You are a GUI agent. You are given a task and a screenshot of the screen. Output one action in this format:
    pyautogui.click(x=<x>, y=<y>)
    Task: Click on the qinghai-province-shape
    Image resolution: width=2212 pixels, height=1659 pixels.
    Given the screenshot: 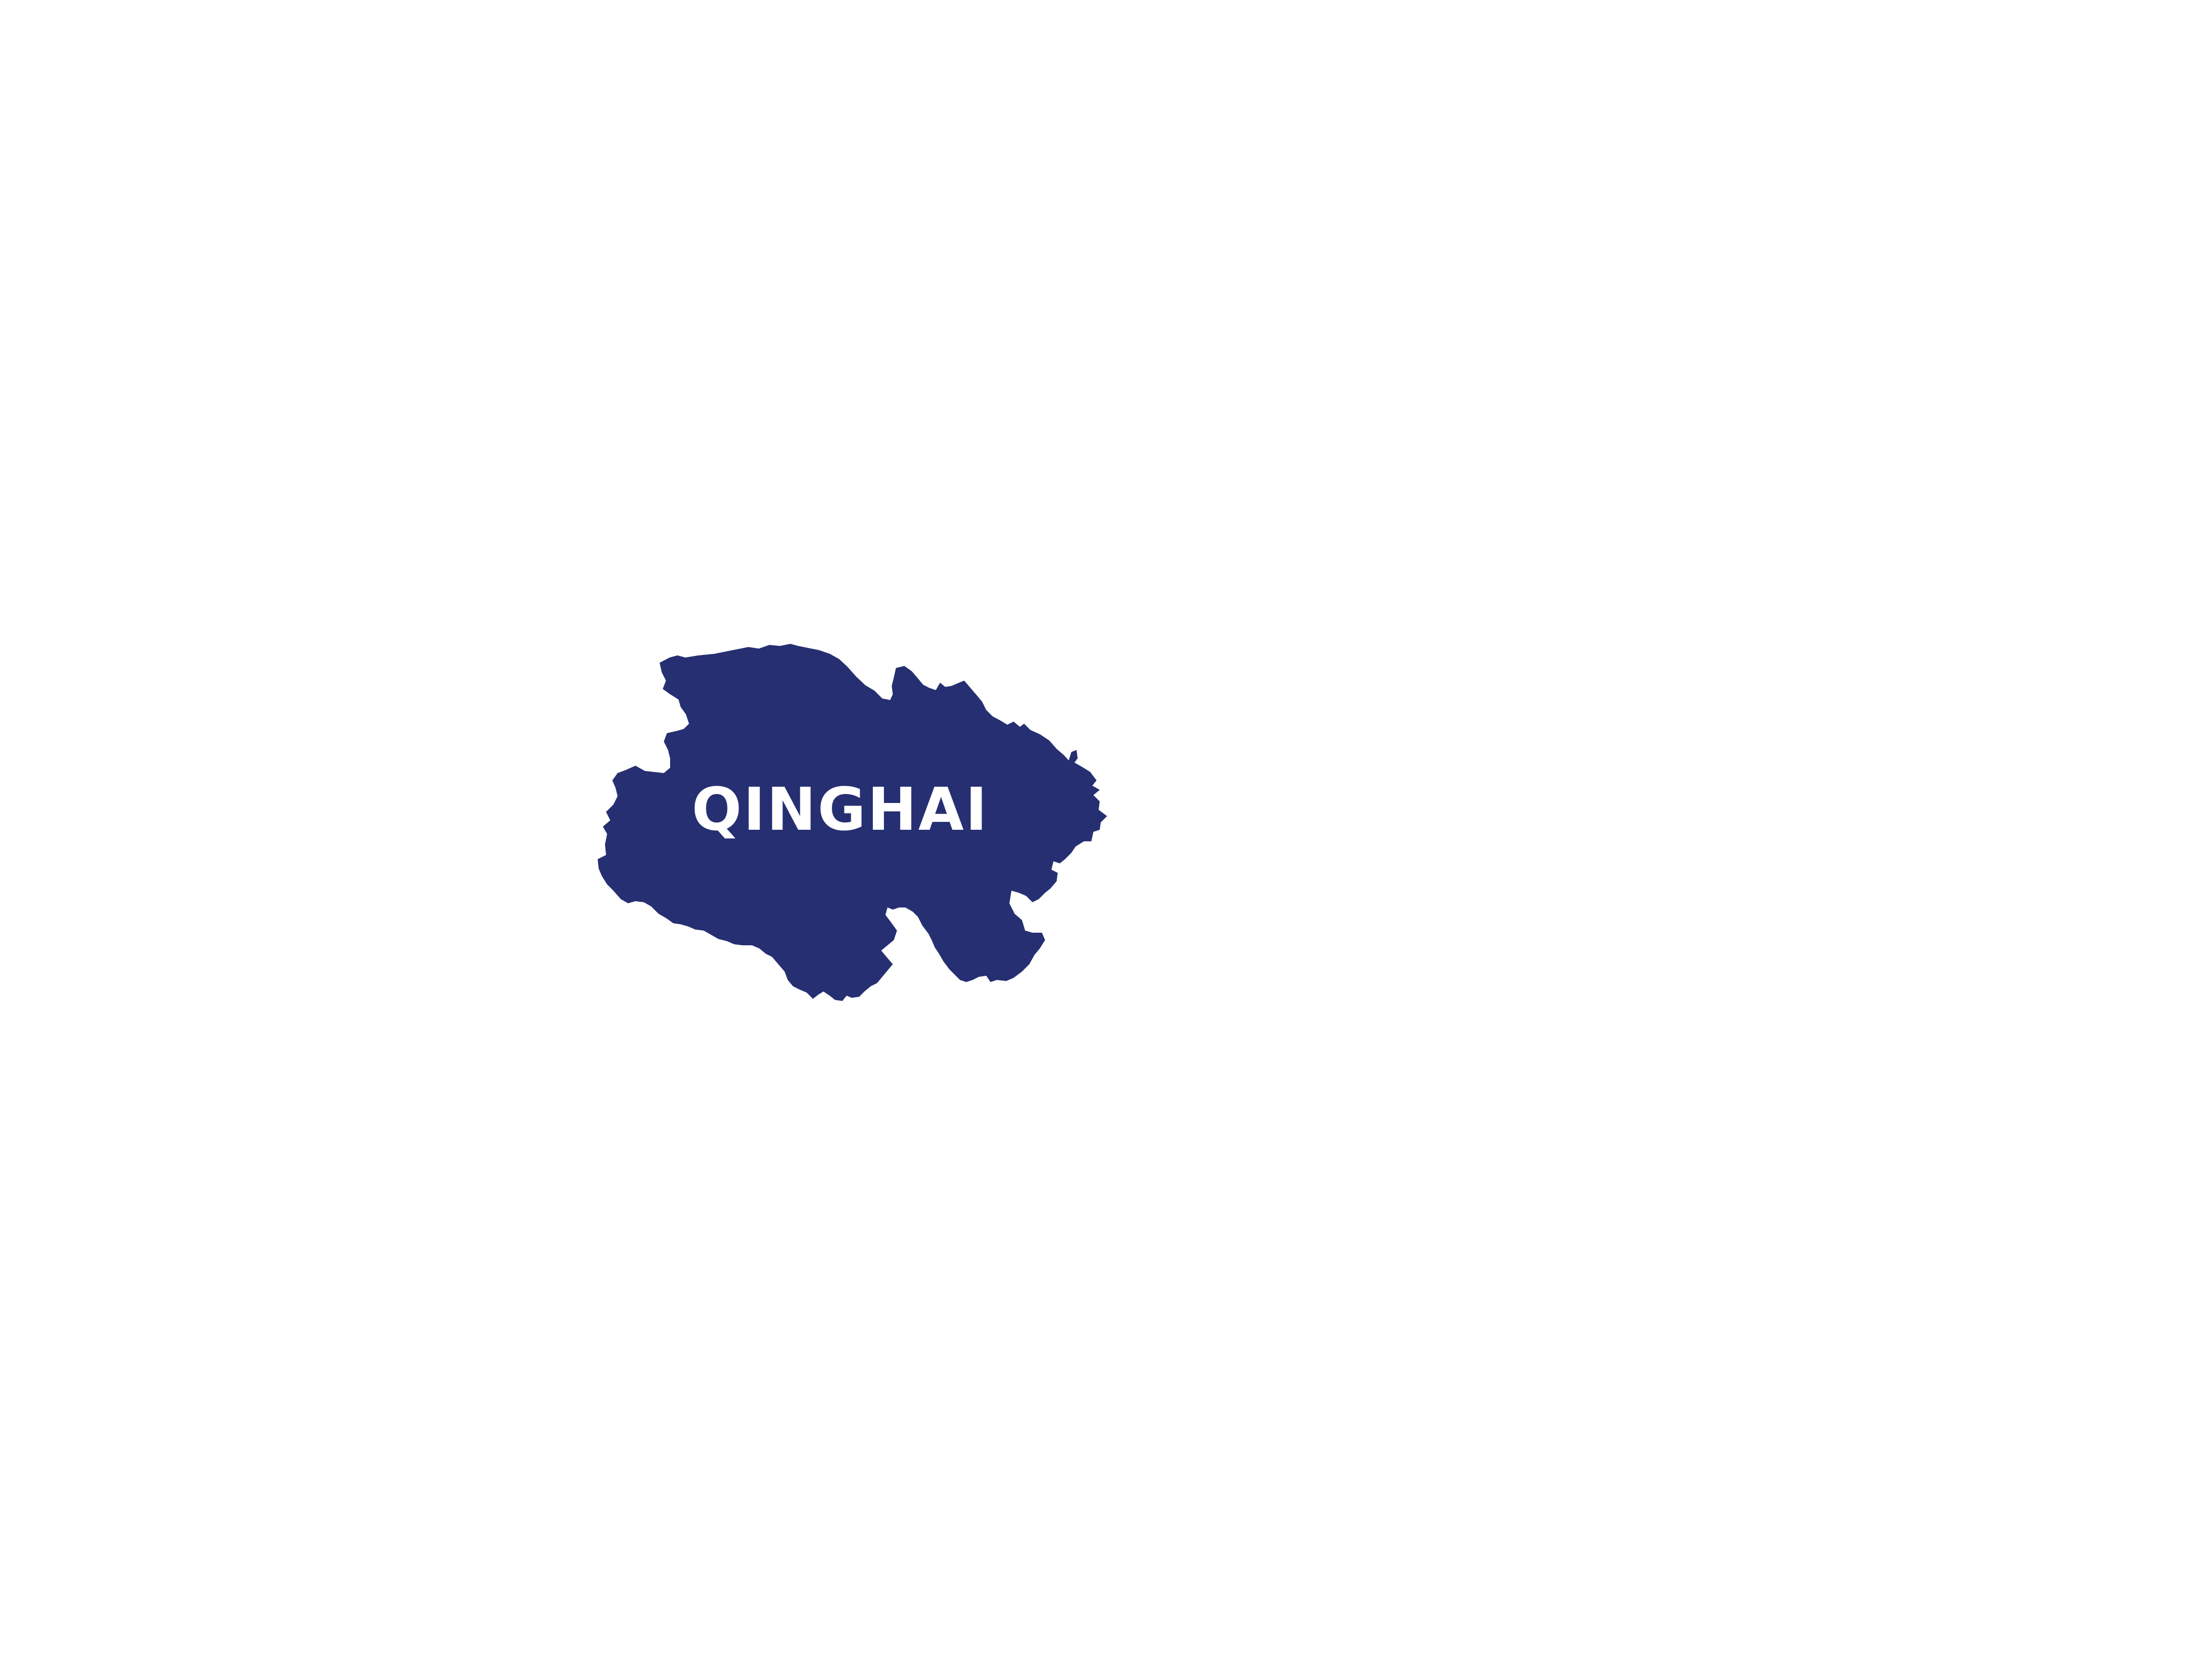 What is the action you would take?
    pyautogui.click(x=852, y=822)
    